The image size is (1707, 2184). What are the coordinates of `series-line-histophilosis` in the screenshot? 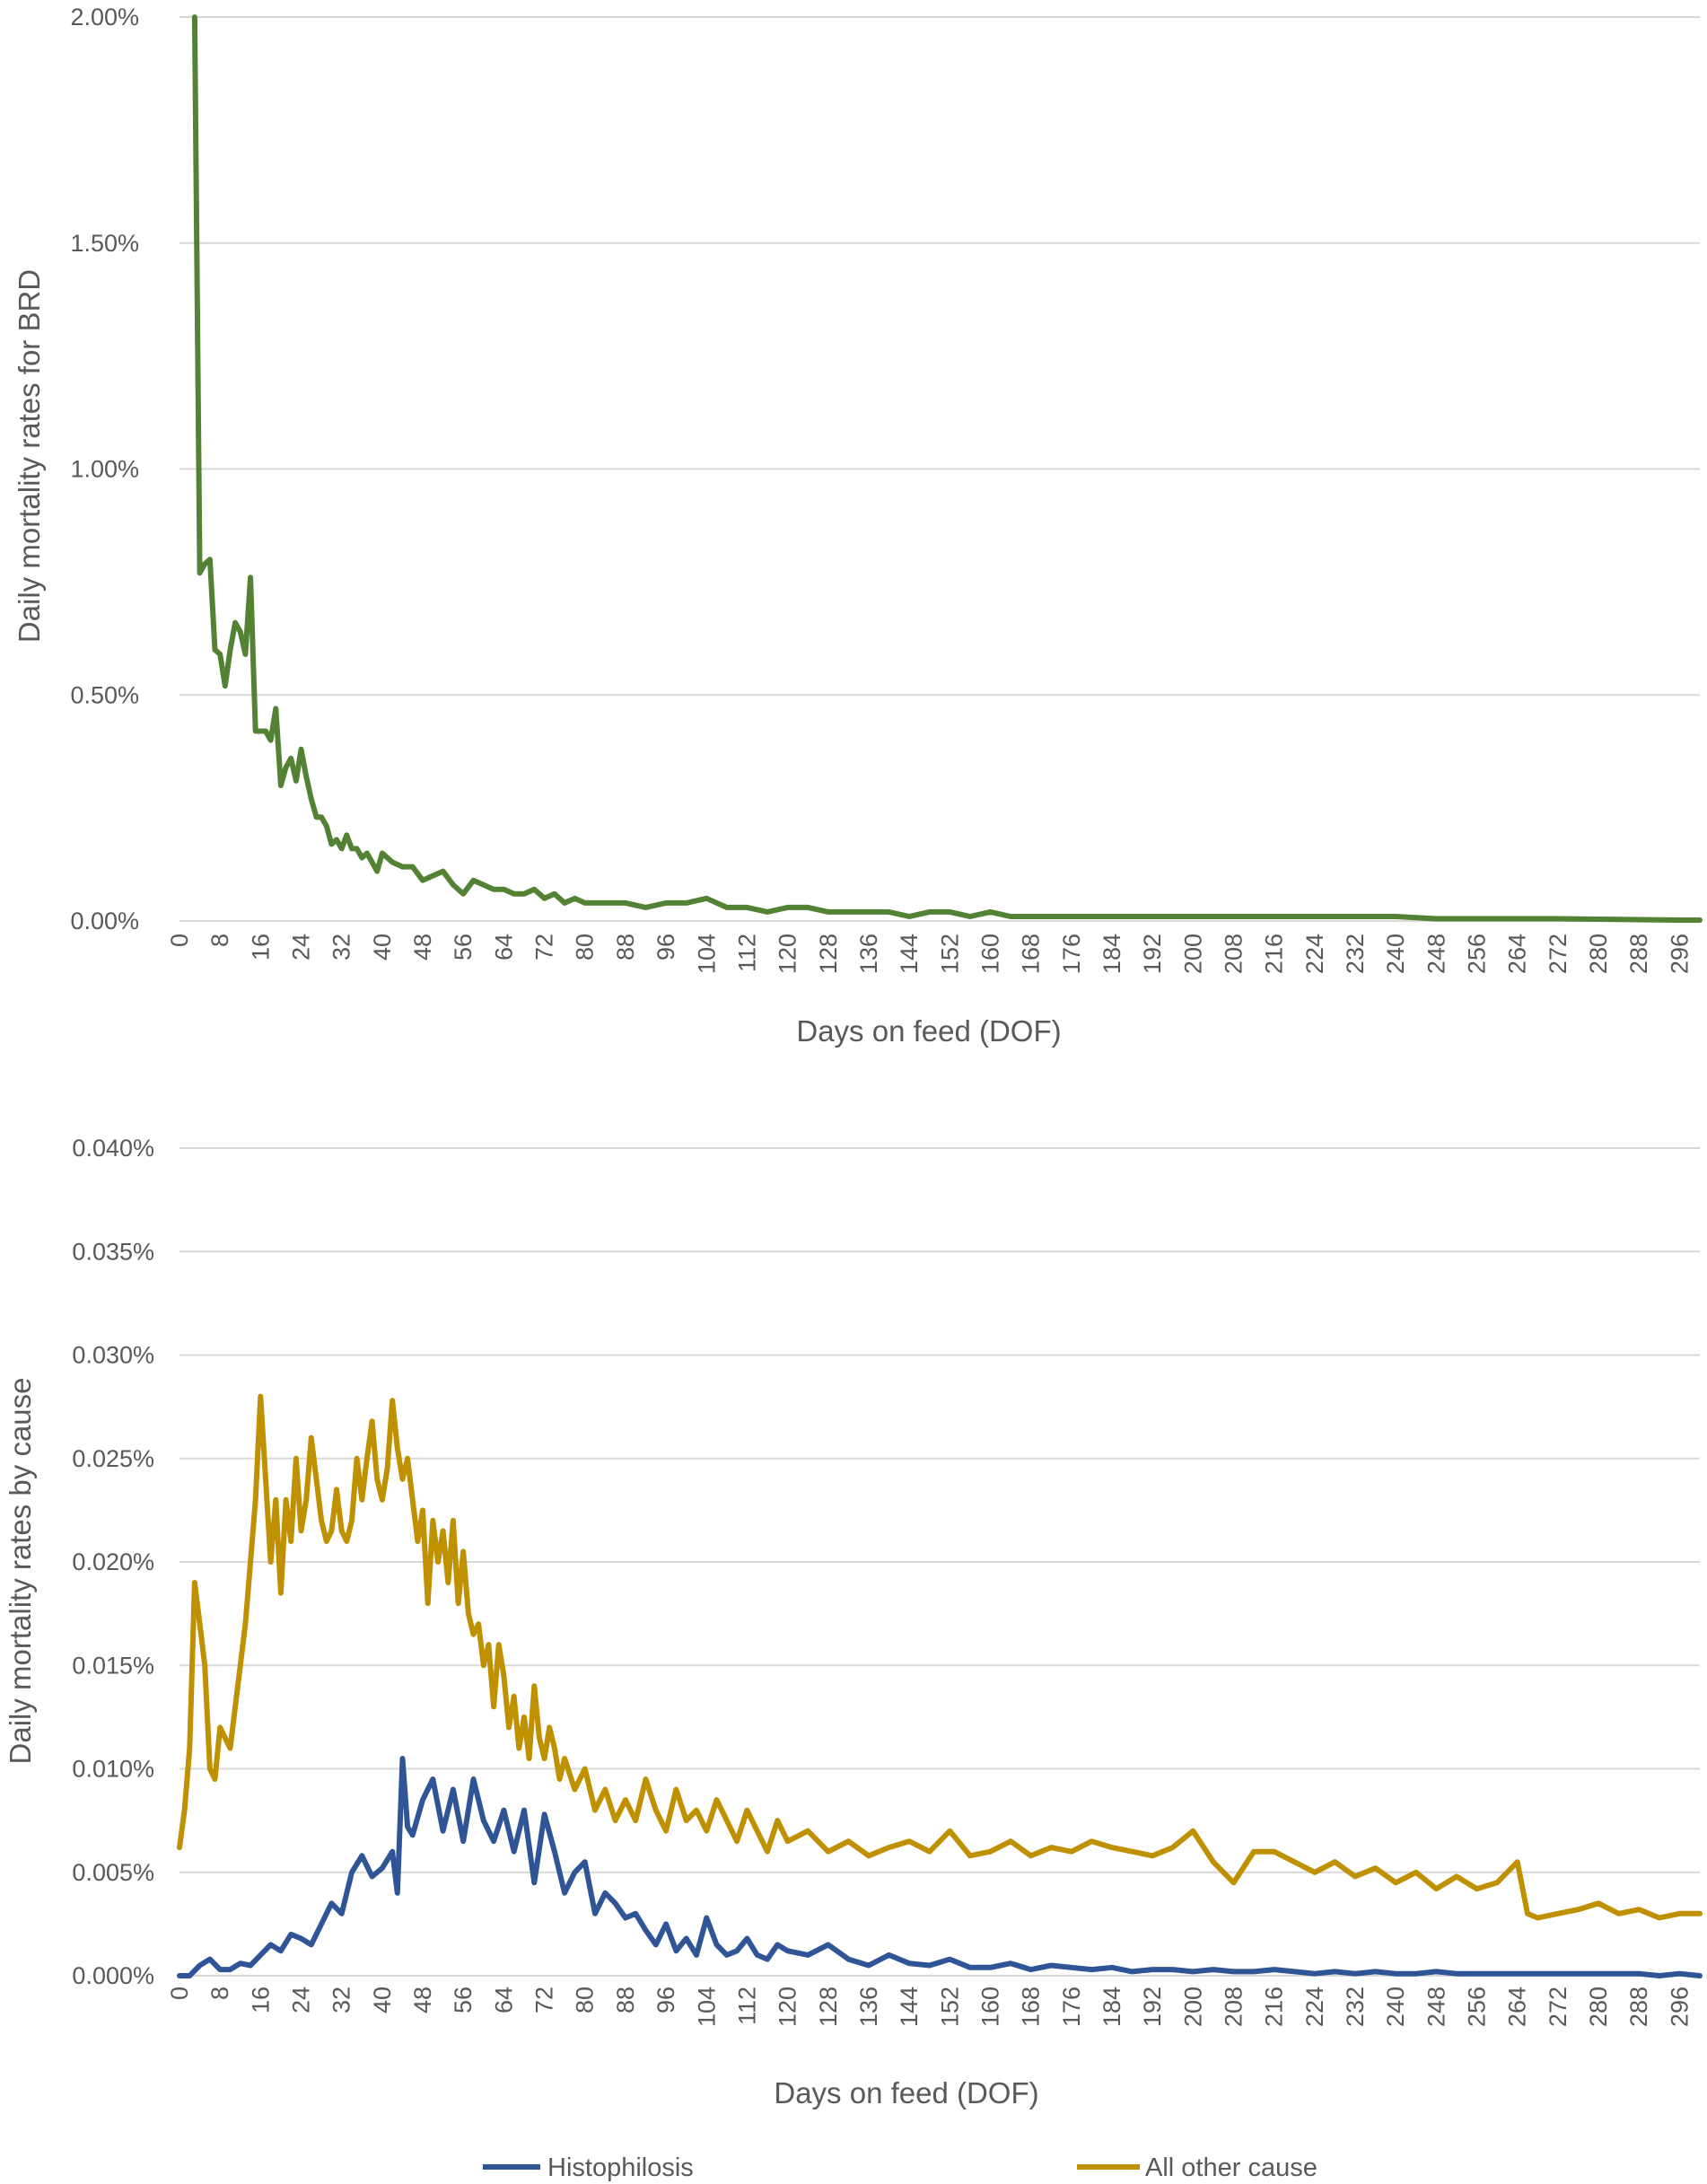 It's located at (940, 1867).